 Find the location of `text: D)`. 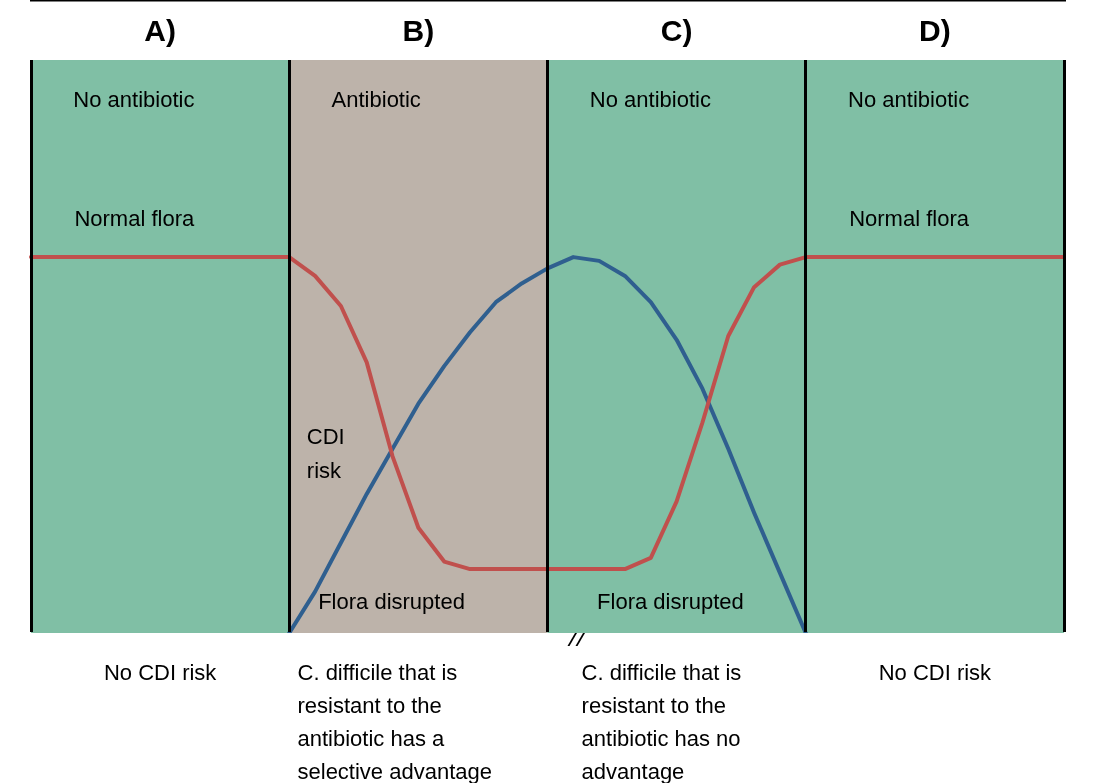

text: D) is located at coordinates (935, 31).